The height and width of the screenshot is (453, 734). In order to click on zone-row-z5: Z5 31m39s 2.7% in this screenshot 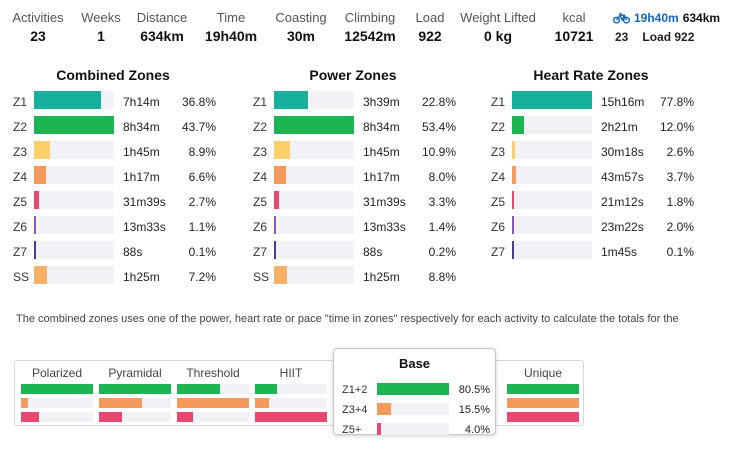, I will do `click(133, 203)`.